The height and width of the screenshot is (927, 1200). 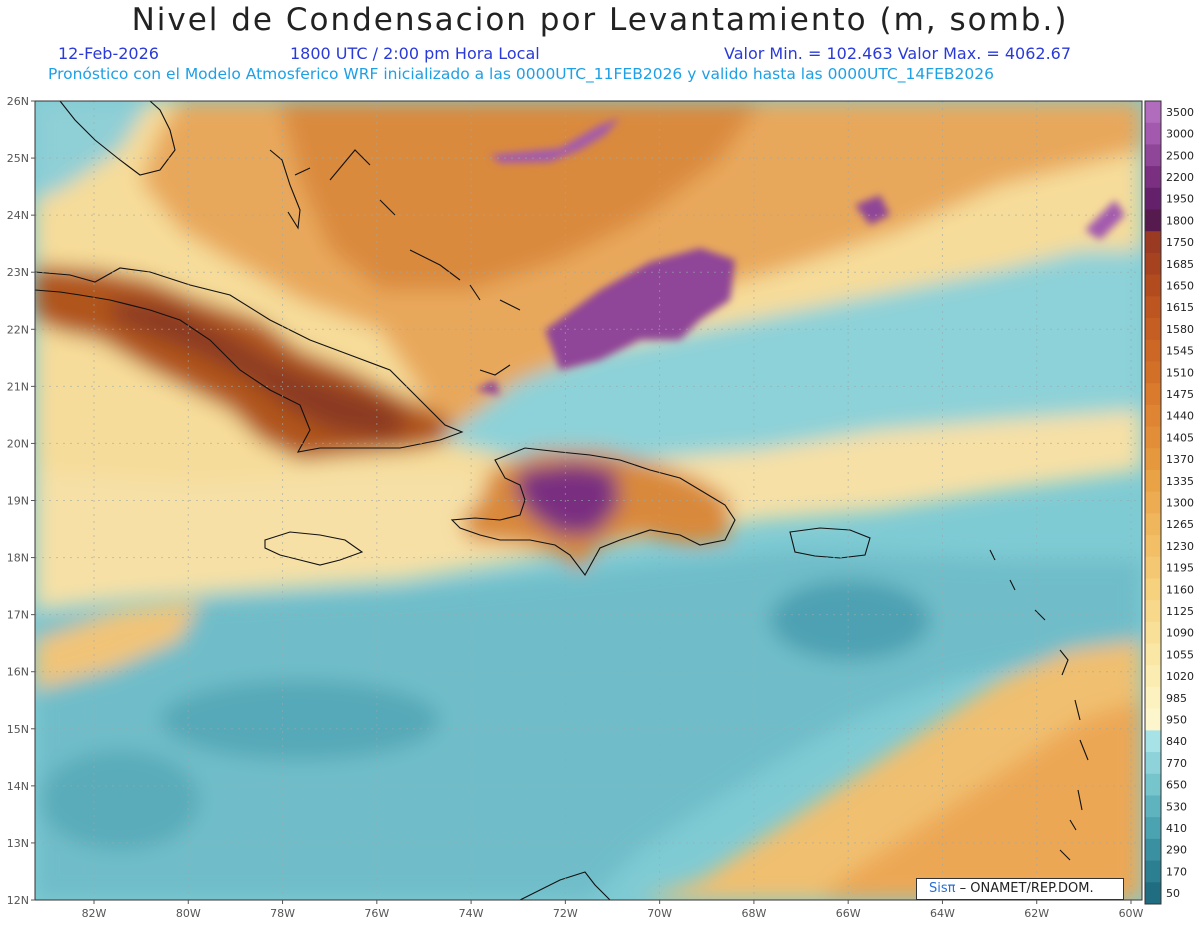 I want to click on colorbar-label: 770, so click(x=1176, y=763).